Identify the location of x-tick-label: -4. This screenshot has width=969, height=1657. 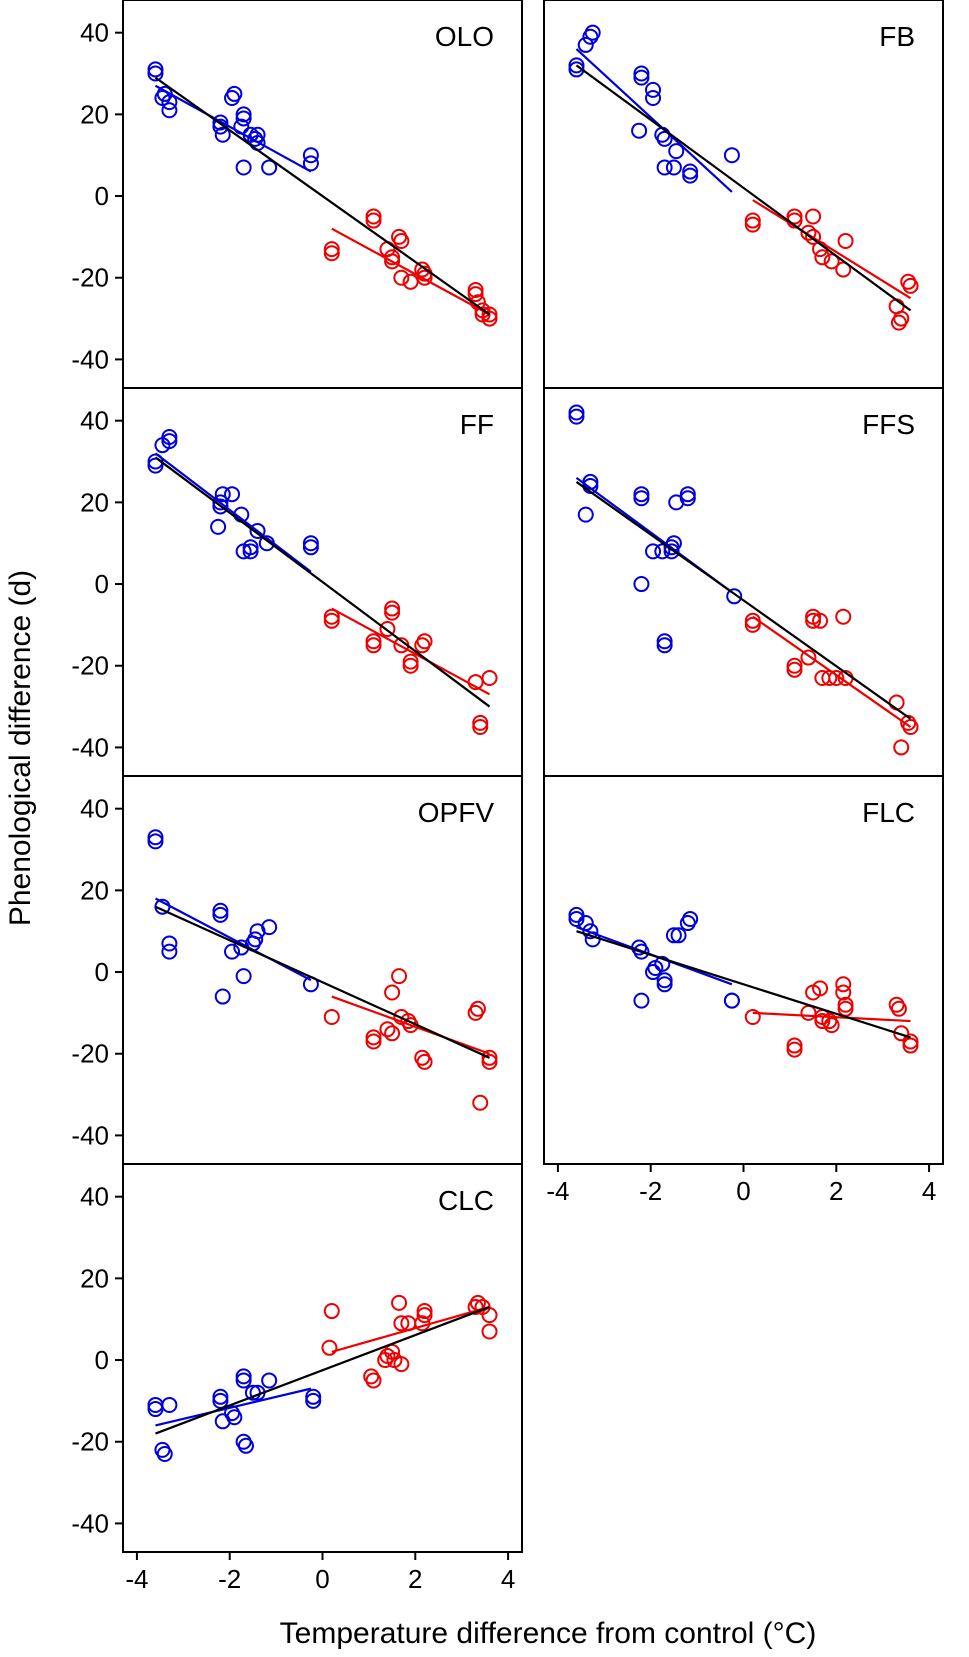
(136, 1579).